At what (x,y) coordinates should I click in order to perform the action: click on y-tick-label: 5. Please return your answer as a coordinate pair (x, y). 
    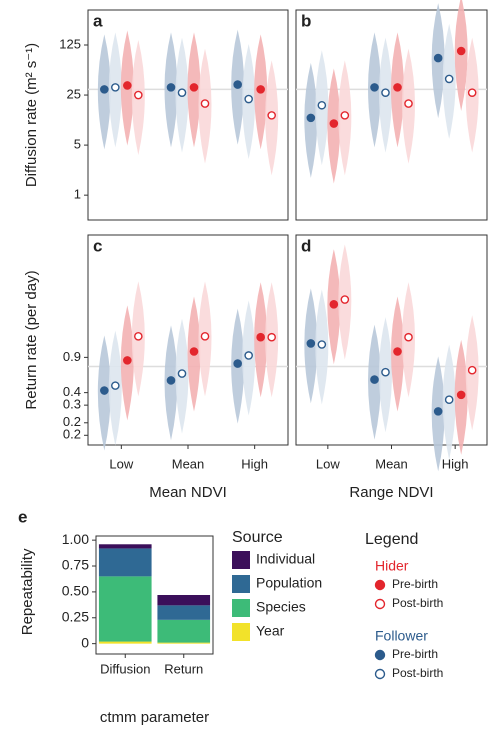
    Looking at the image, I should click on (77, 144).